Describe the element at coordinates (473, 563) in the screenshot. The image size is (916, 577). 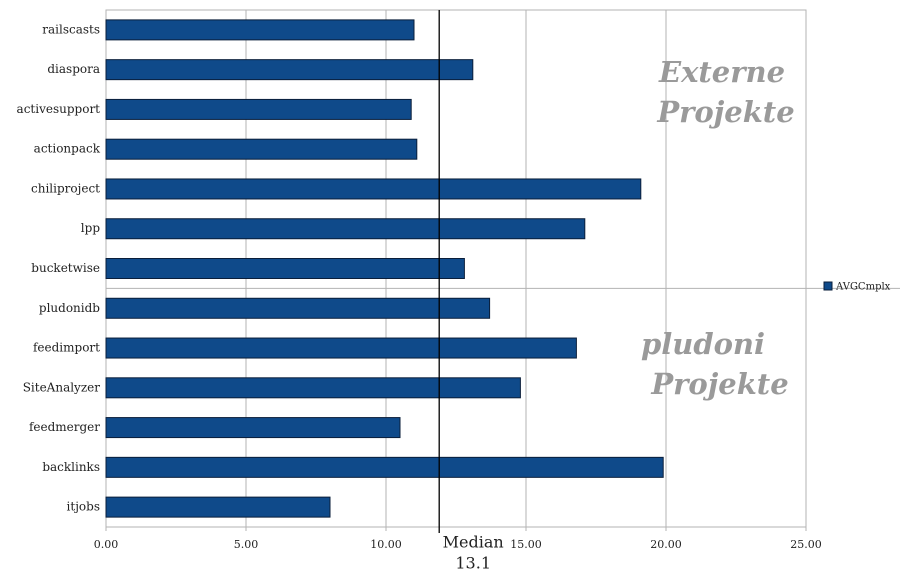
I see `median-value: 13.1` at that location.